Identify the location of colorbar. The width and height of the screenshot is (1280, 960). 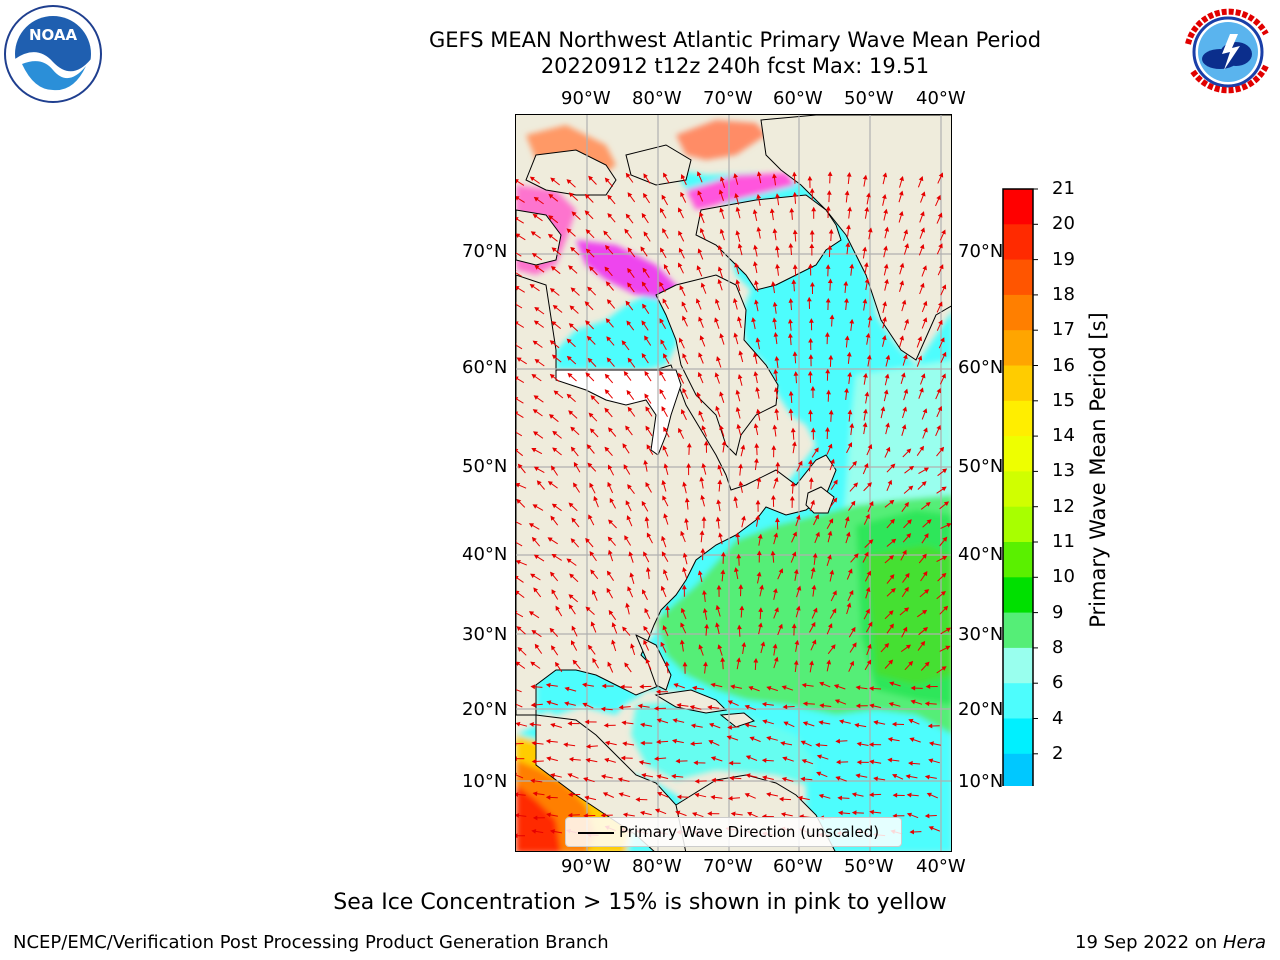
(1020, 487).